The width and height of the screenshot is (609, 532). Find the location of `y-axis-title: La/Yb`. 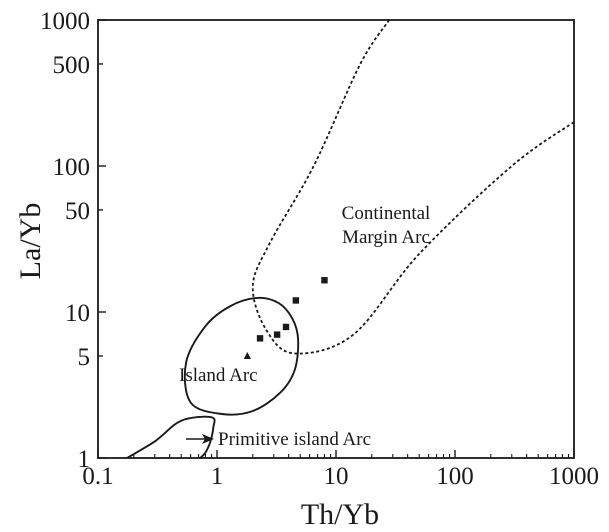

y-axis-title: La/Yb is located at coordinates (30, 241).